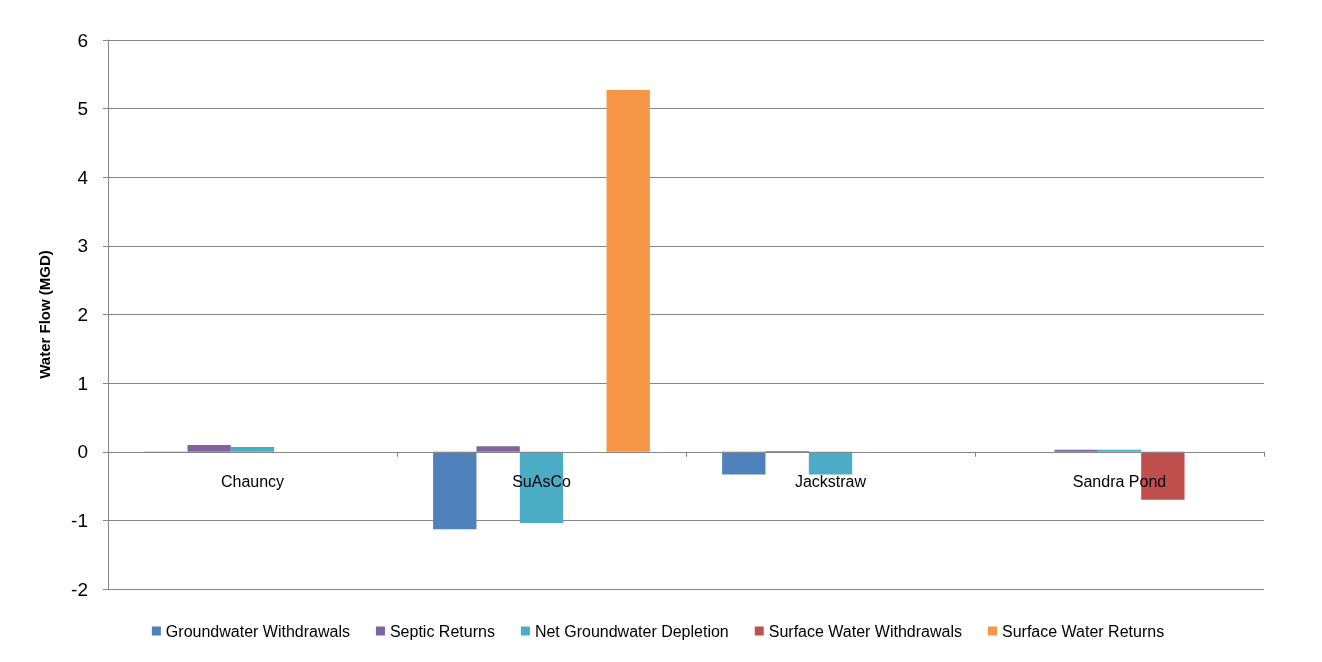 This screenshot has height=662, width=1322. I want to click on legend-label: Groundwater Withdrawals, so click(257, 631).